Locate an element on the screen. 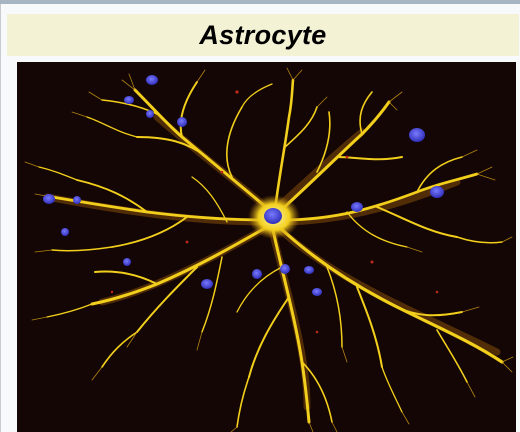 This screenshot has height=432, width=520. soma-nucleus is located at coordinates (273, 216).